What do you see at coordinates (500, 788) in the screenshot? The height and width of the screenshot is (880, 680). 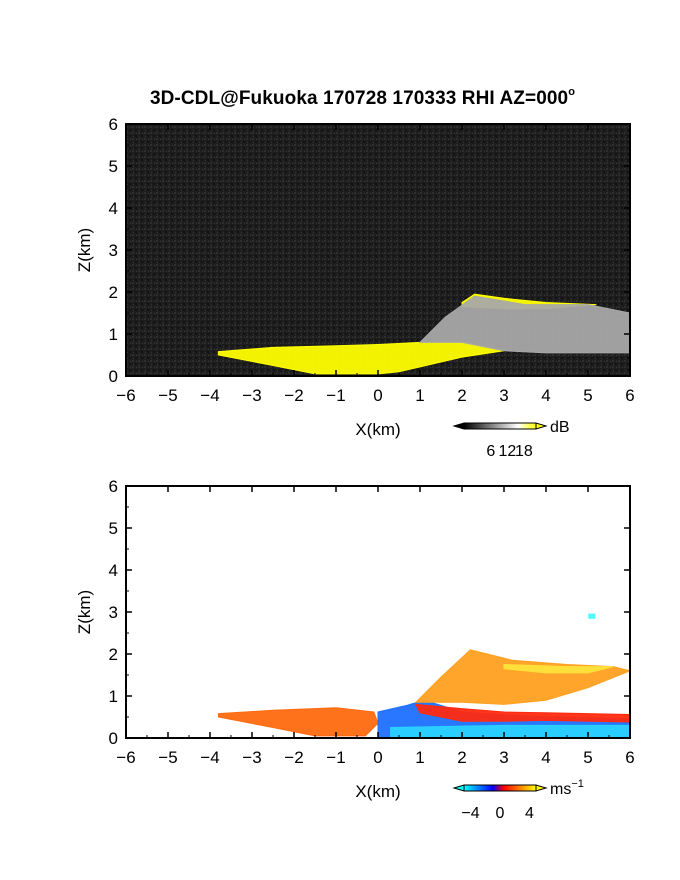 I see `colorbar-bottom` at bounding box center [500, 788].